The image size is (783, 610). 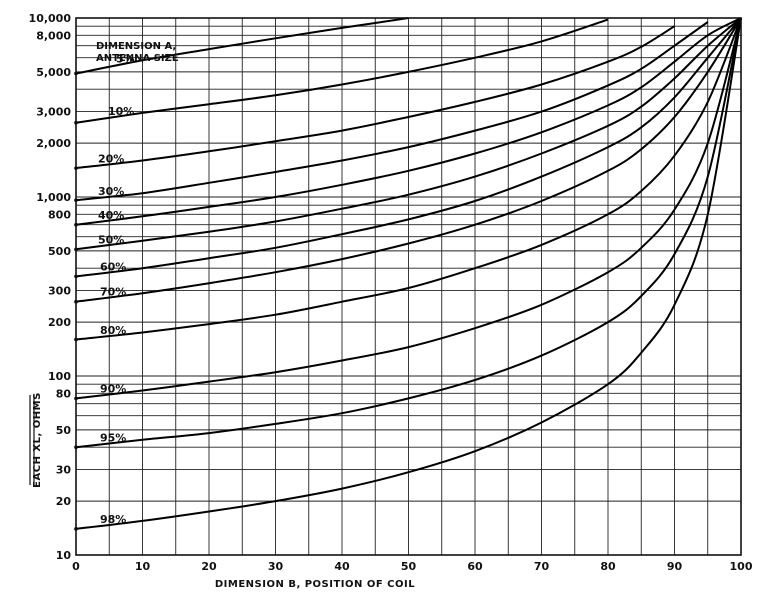 I want to click on y-tick-label: 80, so click(x=64, y=393).